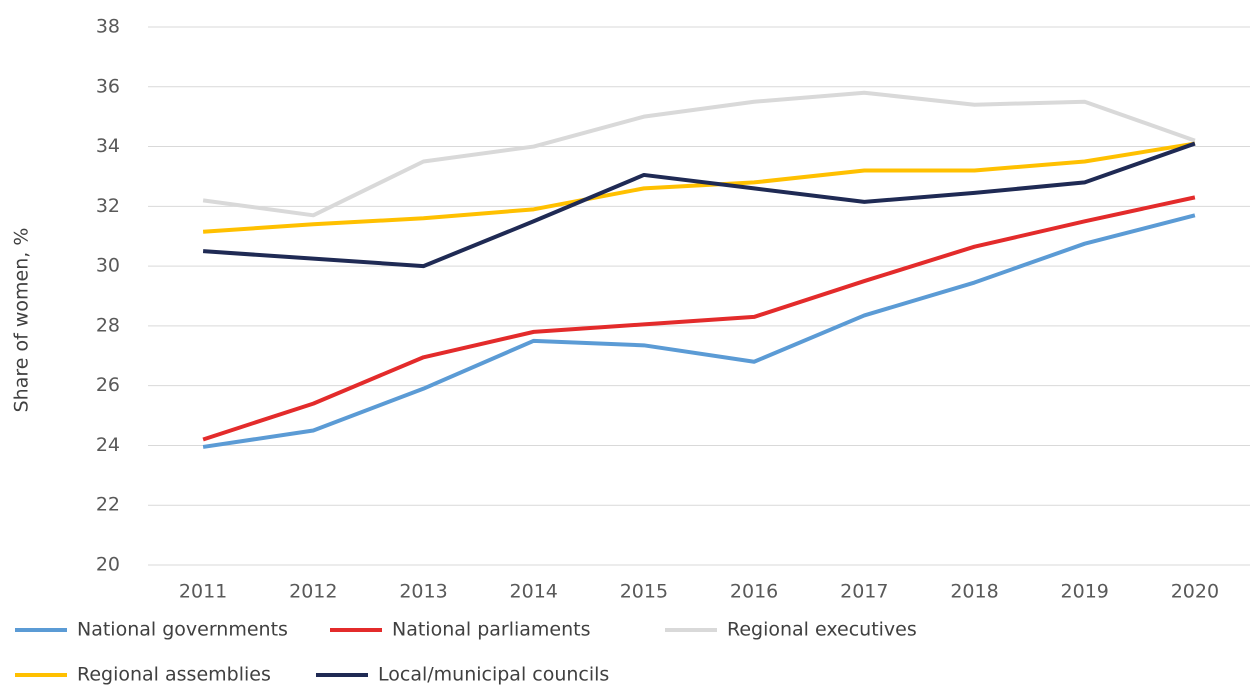 The height and width of the screenshot is (689, 1253). Describe the element at coordinates (108, 86) in the screenshot. I see `y-tick-label: 36` at that location.